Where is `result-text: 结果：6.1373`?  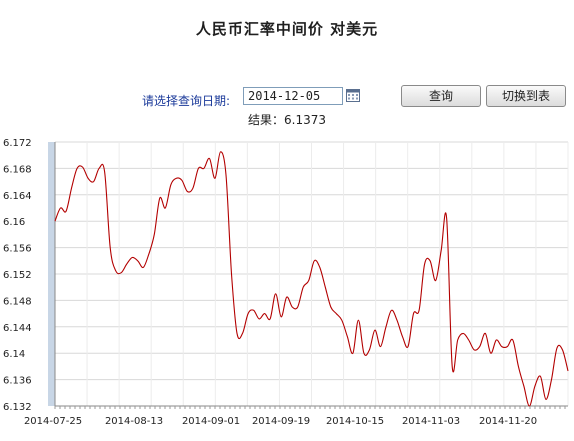 result-text: 结果：6.1373 is located at coordinates (287, 120).